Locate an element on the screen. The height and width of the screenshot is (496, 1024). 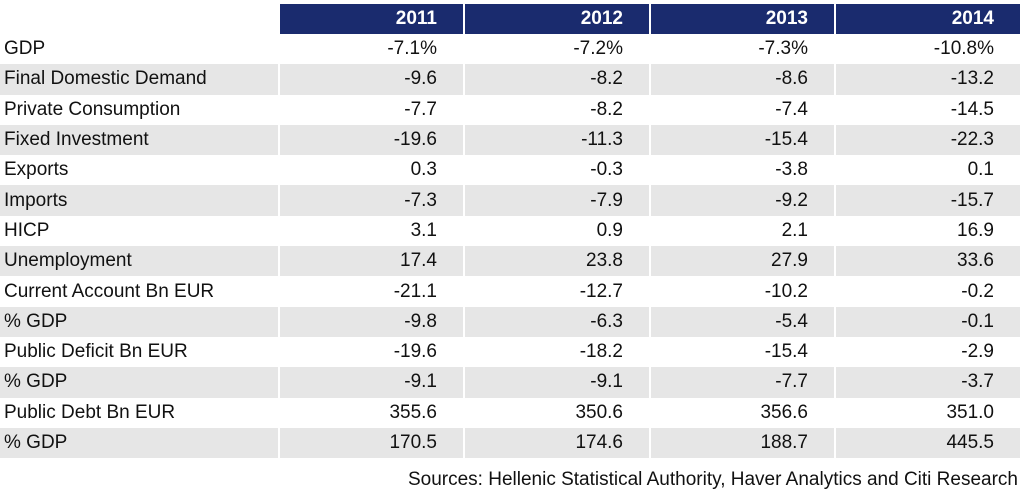
row-label: Fixed Investment is located at coordinates (139, 140).